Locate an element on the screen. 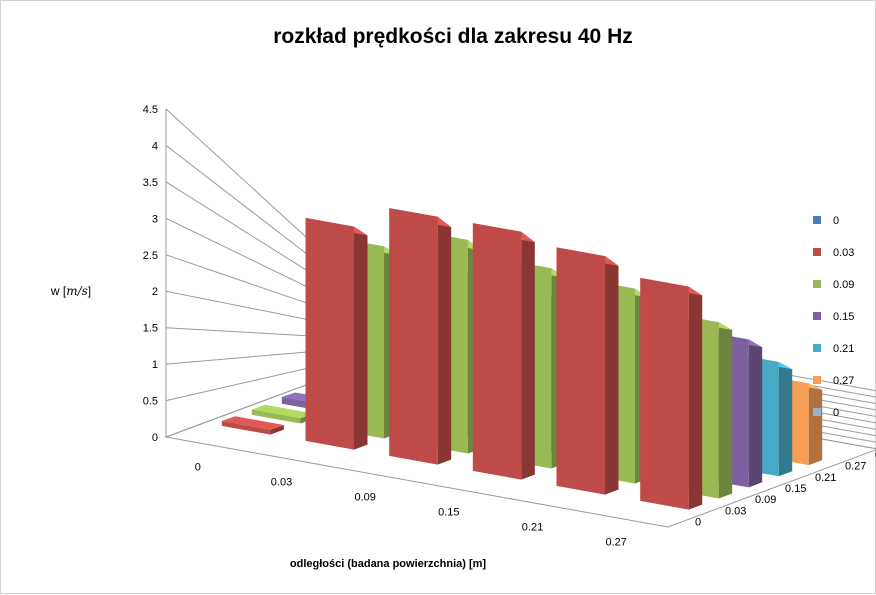 The height and width of the screenshot is (595, 876). legend-label: 0.09 is located at coordinates (843, 285).